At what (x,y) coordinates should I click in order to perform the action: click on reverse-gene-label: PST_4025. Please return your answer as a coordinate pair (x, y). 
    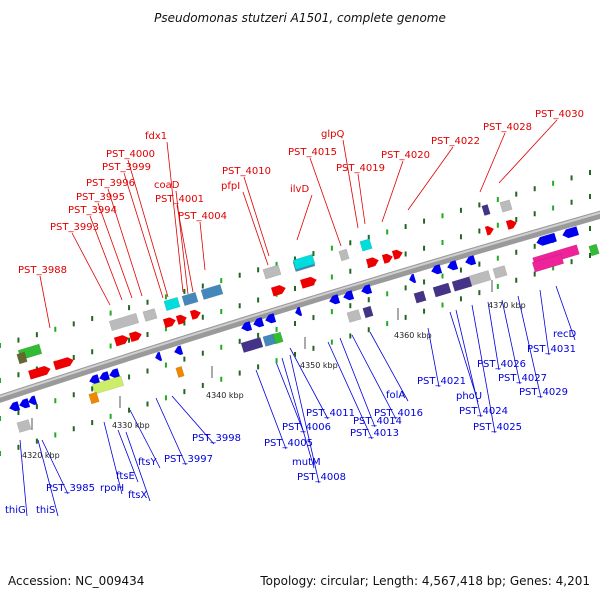
    Looking at the image, I should click on (497, 427).